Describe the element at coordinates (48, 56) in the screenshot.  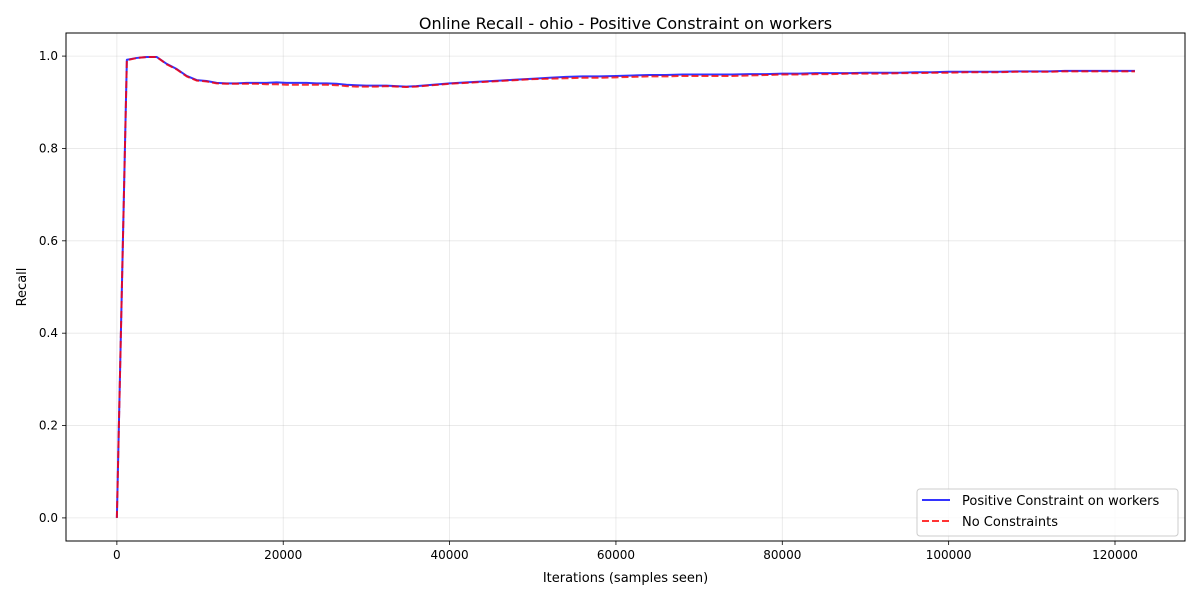
I see `y-tick-label: 1.0` at that location.